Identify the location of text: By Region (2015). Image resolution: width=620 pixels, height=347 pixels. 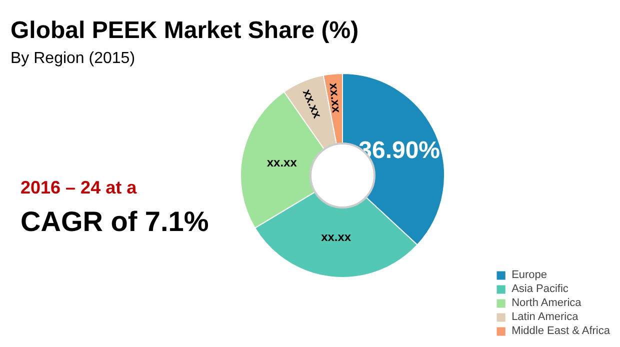
(73, 58).